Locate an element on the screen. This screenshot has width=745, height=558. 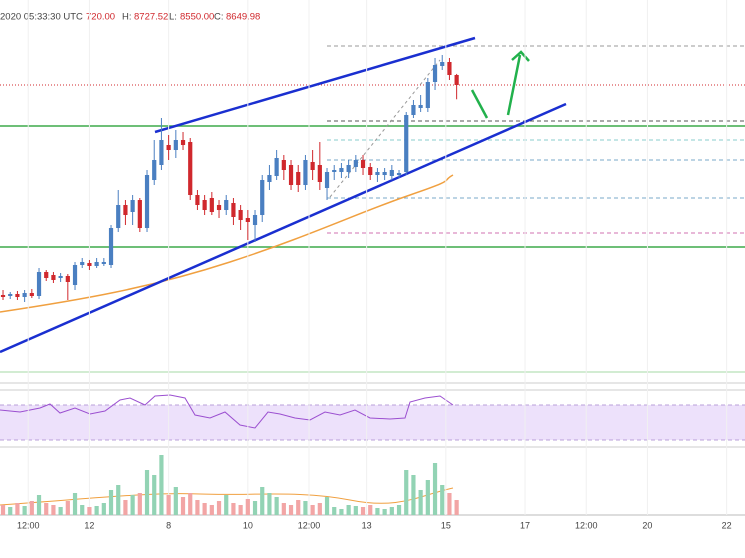
x-tick-label: 20 is located at coordinates (647, 525).